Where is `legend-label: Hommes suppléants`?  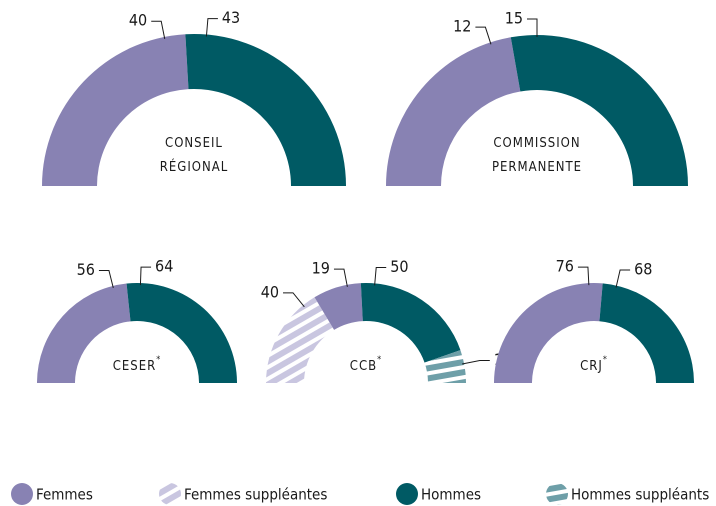 legend-label: Hommes suppléants is located at coordinates (640, 495).